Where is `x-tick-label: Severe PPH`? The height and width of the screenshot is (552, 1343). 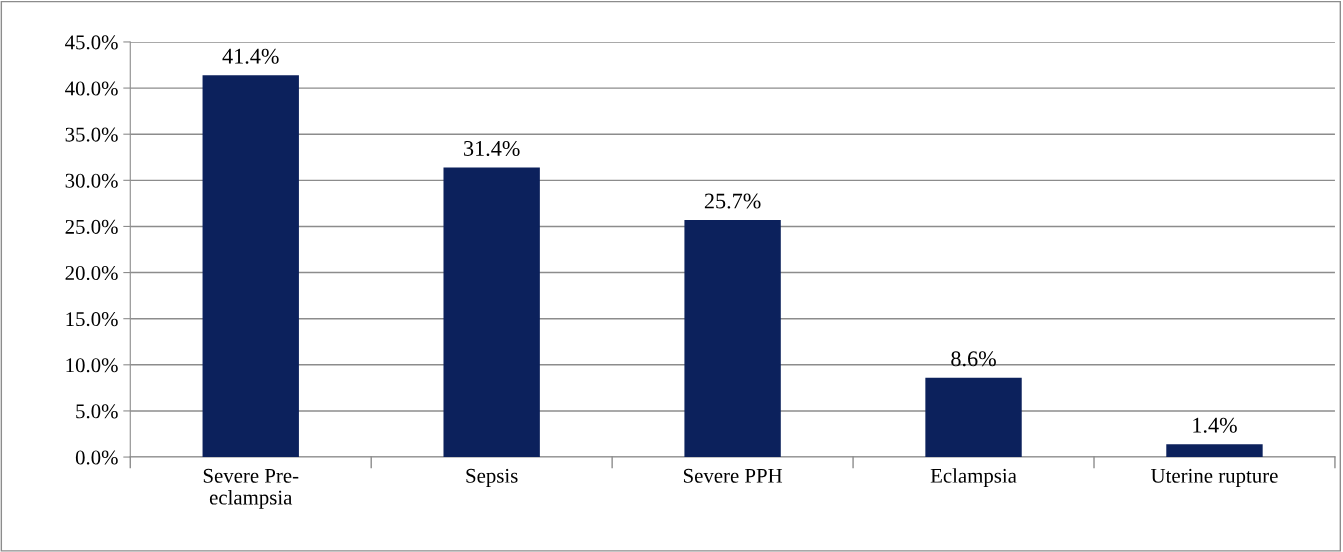
x-tick-label: Severe PPH is located at coordinates (733, 475).